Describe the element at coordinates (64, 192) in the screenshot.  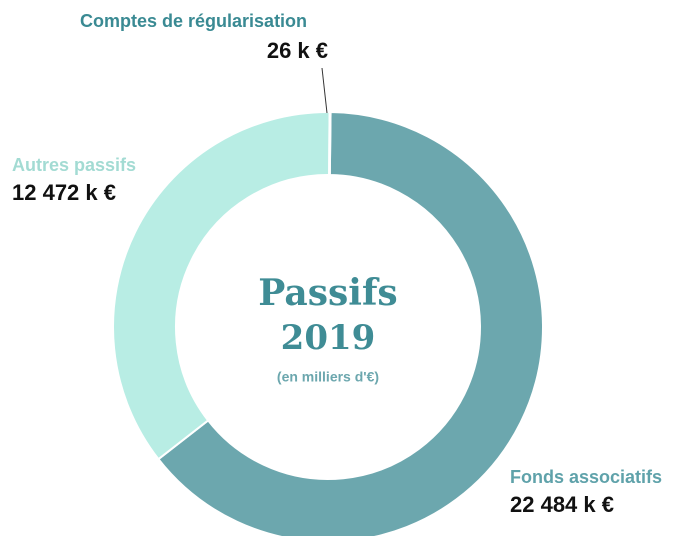
I see `value-label: 12 472 k €` at that location.